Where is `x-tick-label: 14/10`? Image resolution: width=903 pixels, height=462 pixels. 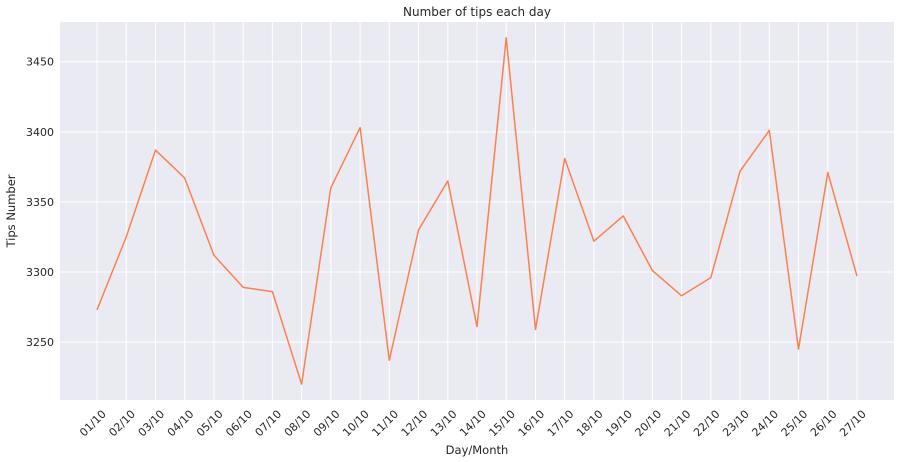 x-tick-label: 14/10 is located at coordinates (473, 424).